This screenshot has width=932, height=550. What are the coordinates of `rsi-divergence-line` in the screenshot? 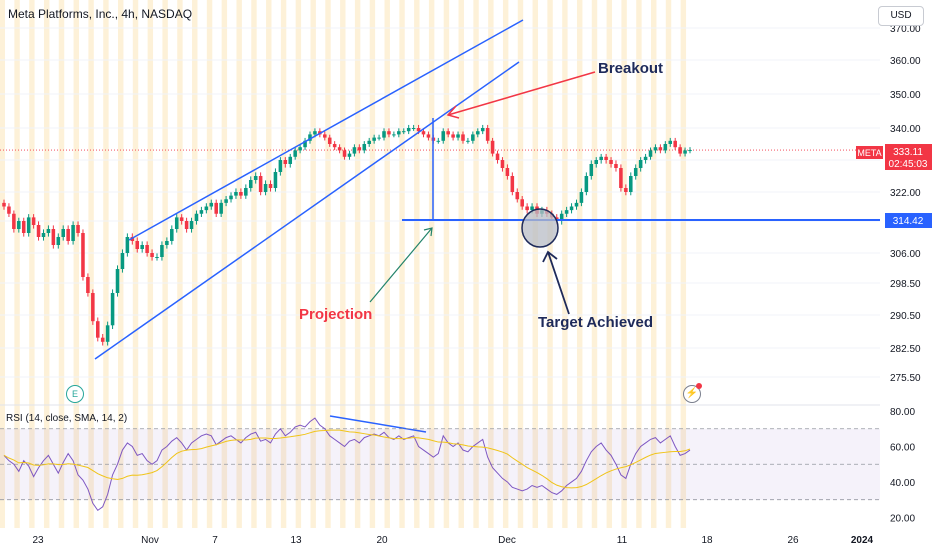 It's located at (378, 424).